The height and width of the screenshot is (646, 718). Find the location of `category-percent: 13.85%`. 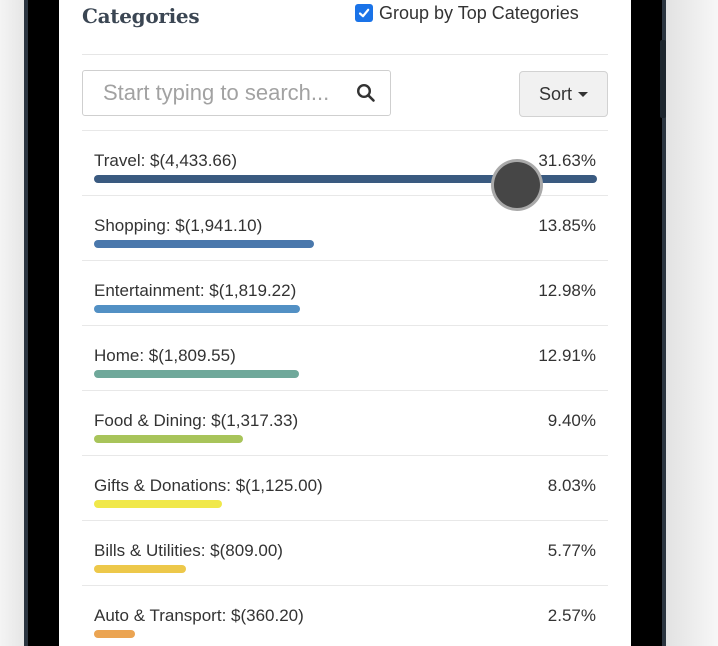

category-percent: 13.85% is located at coordinates (567, 225).